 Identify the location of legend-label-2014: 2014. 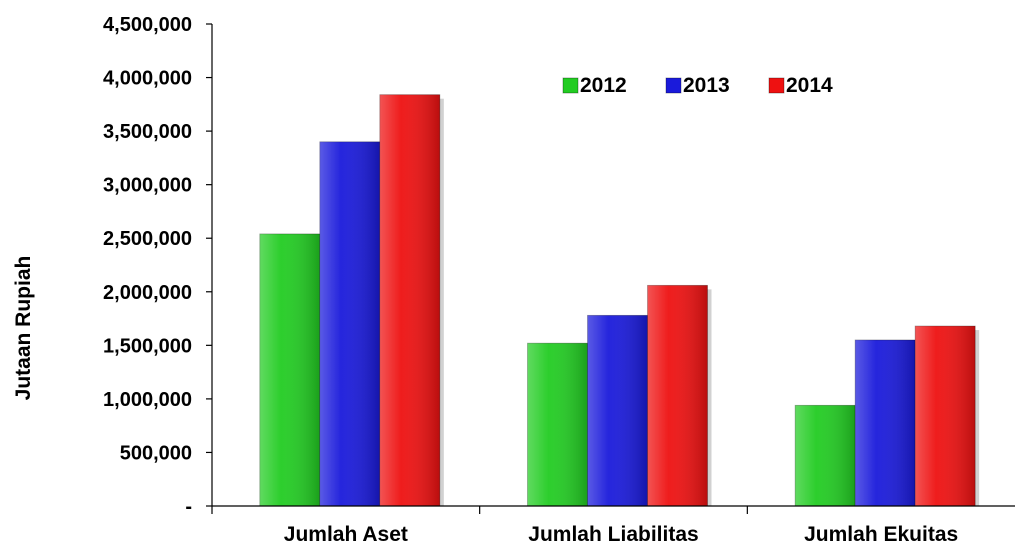
(809, 85).